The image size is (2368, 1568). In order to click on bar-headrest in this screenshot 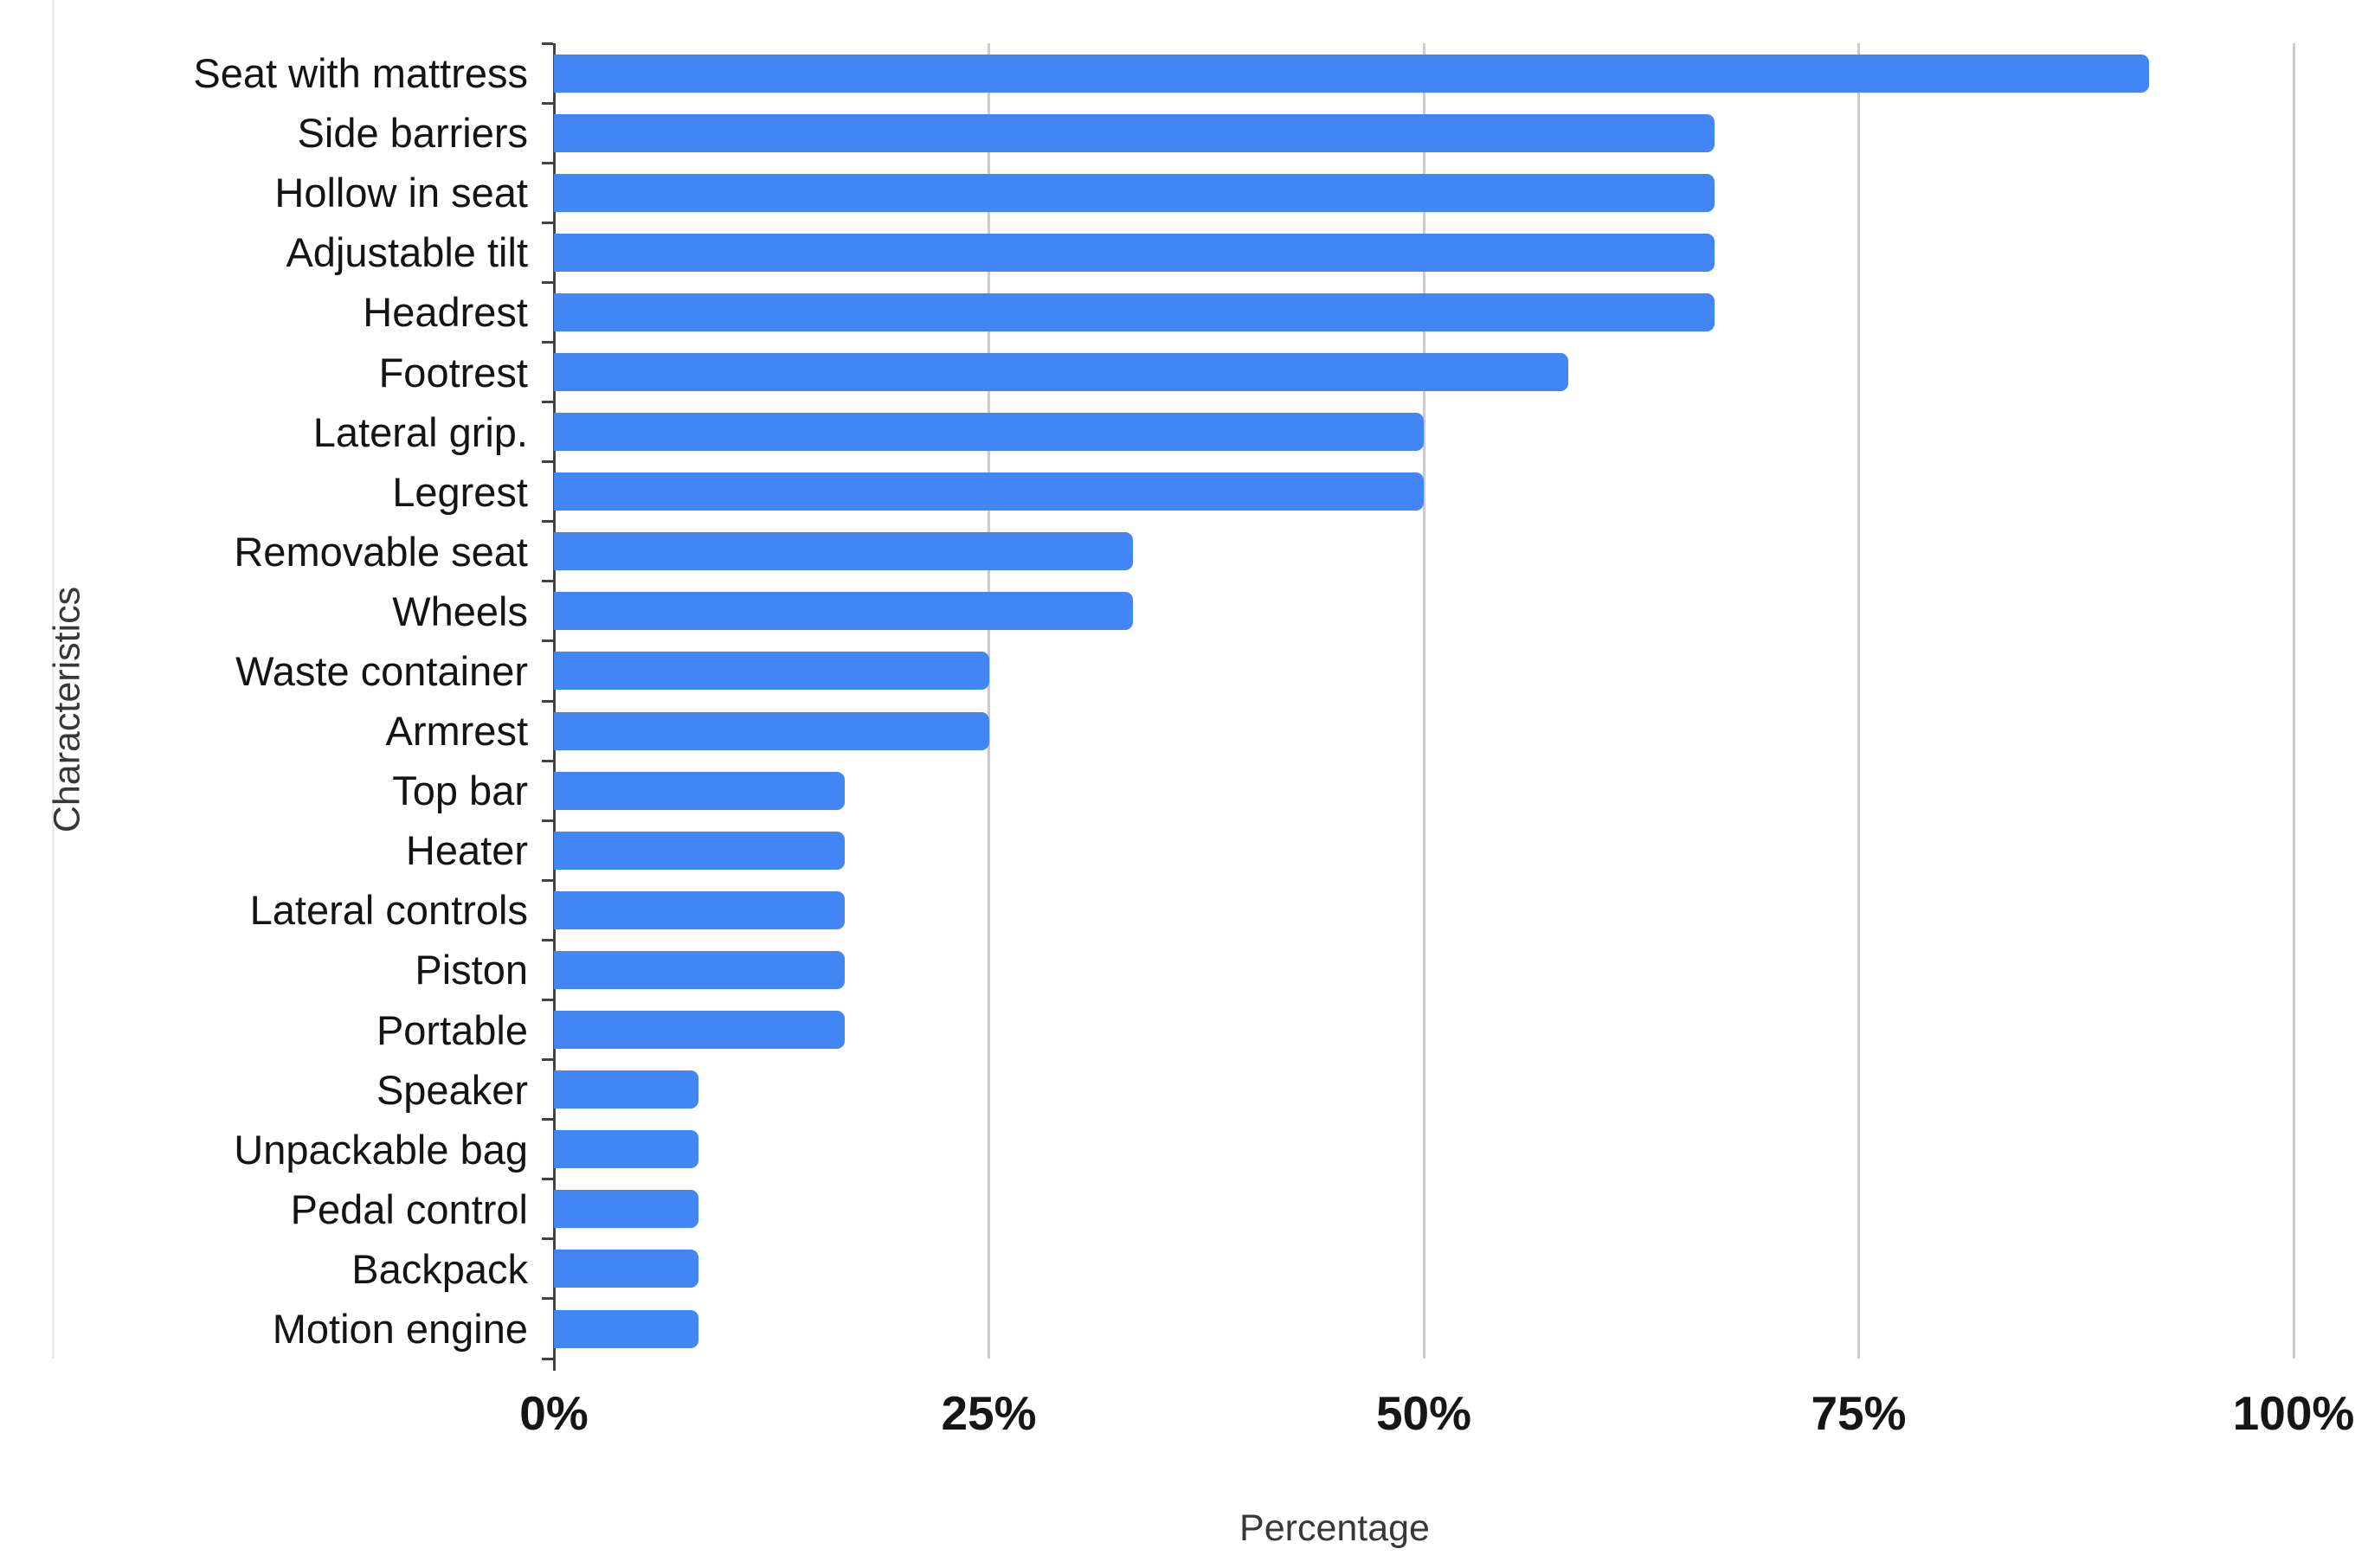, I will do `click(1134, 311)`.